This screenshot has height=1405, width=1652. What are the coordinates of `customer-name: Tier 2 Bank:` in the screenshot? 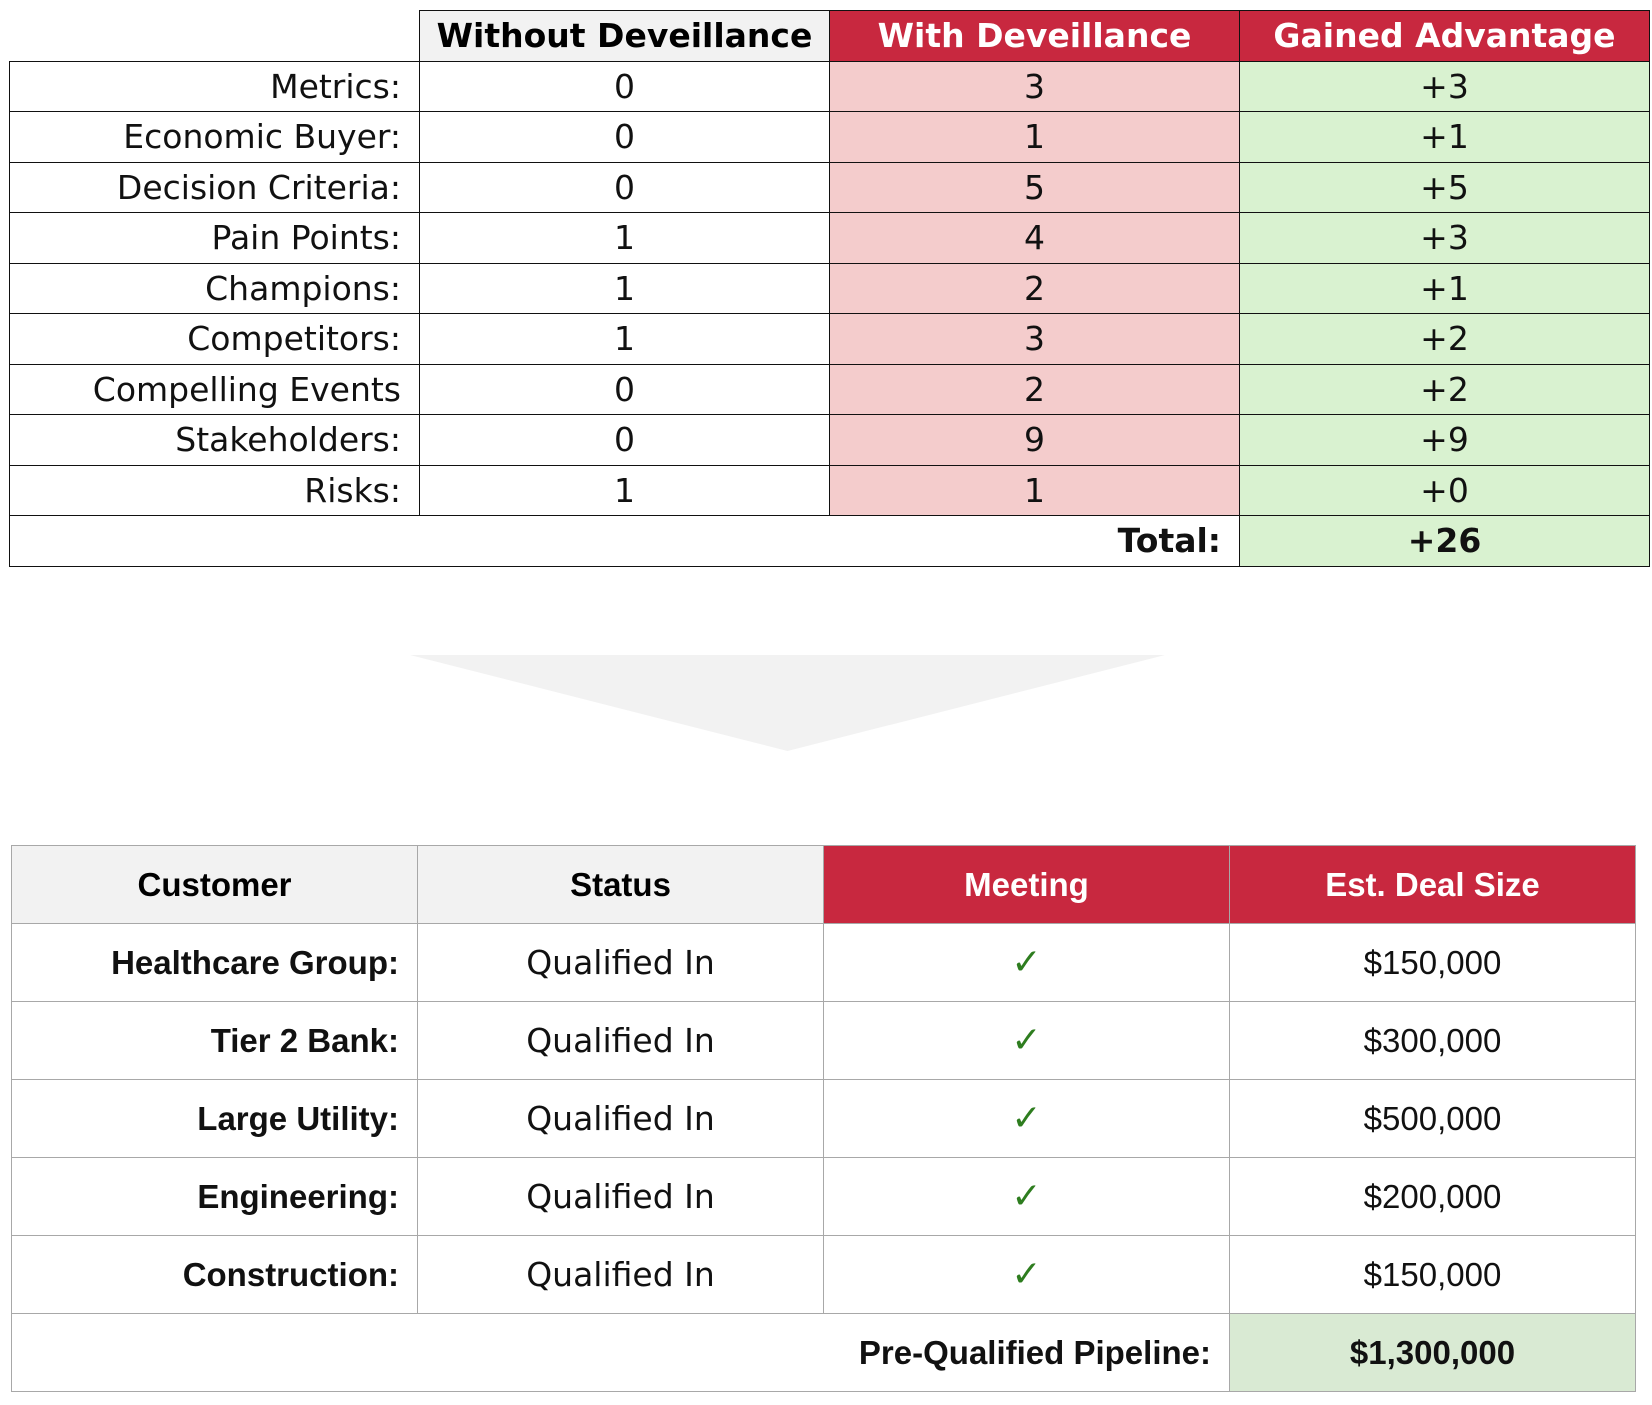 It's located at (214, 1040).